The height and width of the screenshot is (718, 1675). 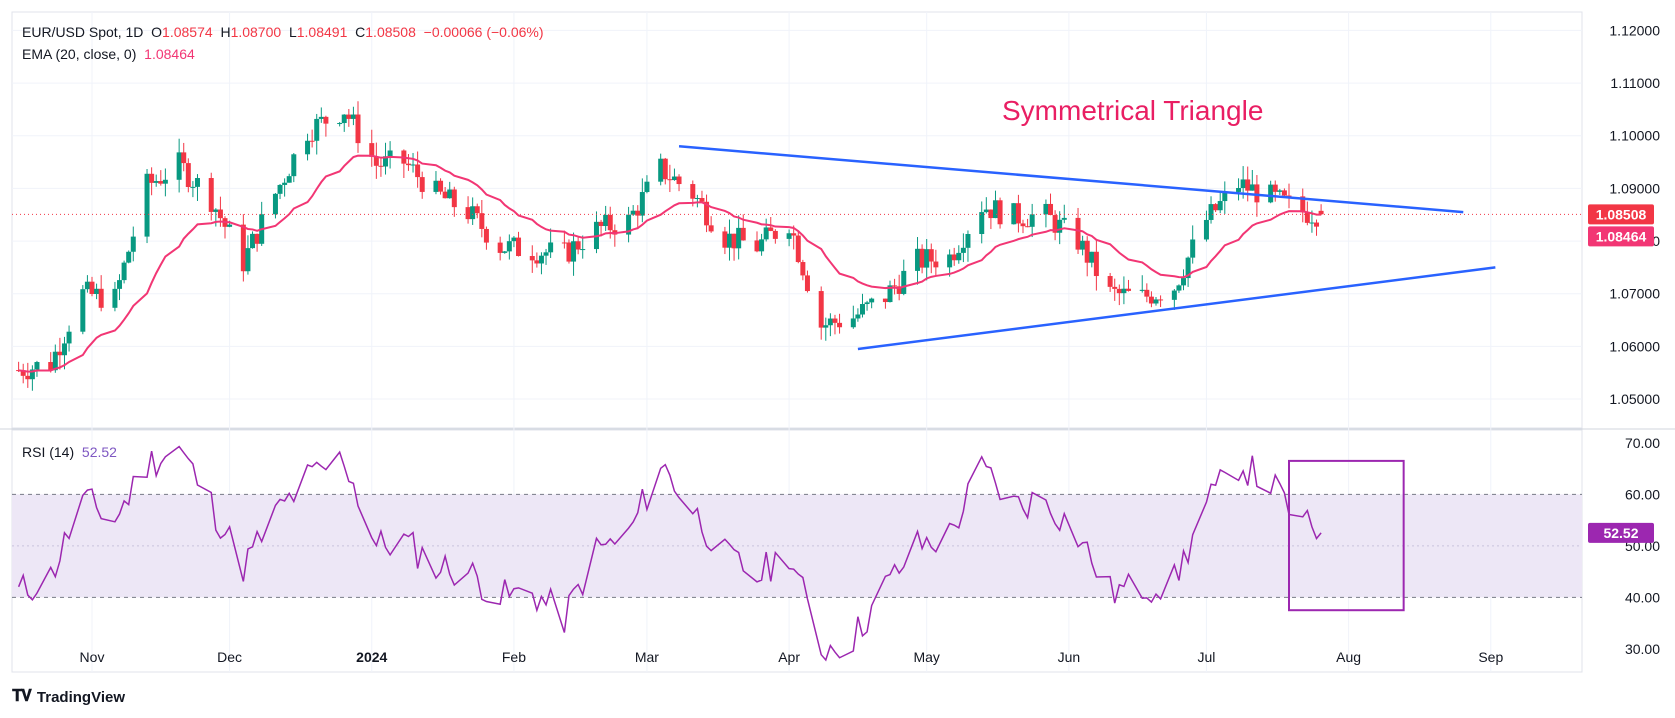 What do you see at coordinates (390, 32) in the screenshot?
I see `close-value: 1.08508` at bounding box center [390, 32].